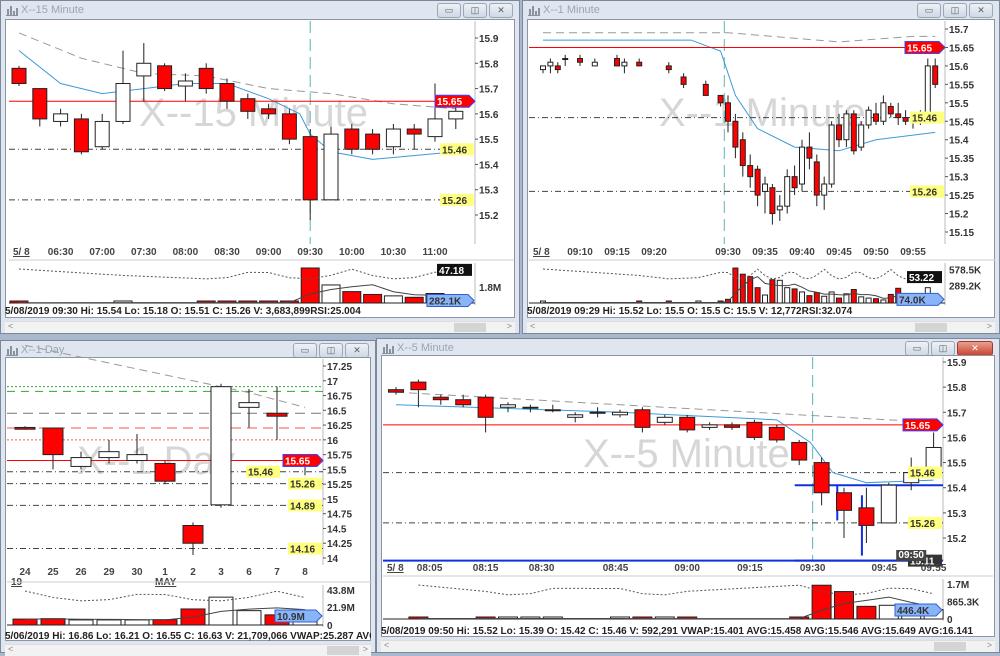  I want to click on title-bar: X--1 Minute ▭ ◫ ✕, so click(761, 10).